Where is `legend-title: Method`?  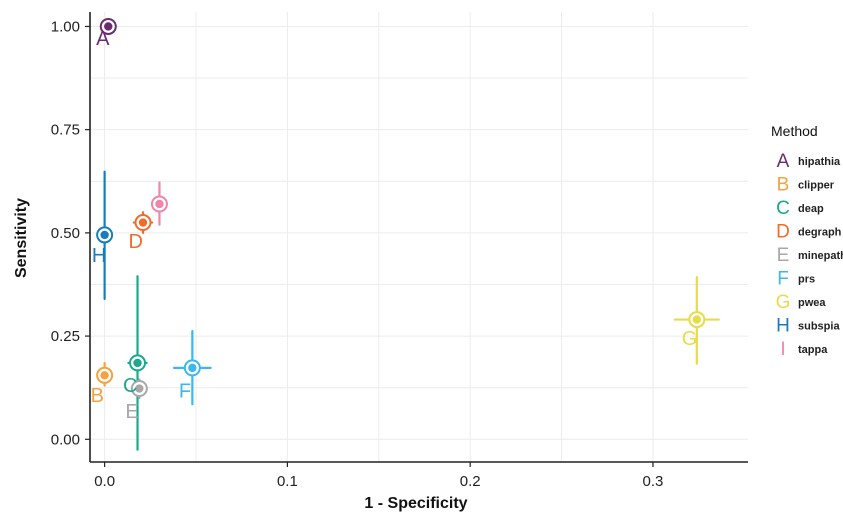 legend-title: Method is located at coordinates (794, 131).